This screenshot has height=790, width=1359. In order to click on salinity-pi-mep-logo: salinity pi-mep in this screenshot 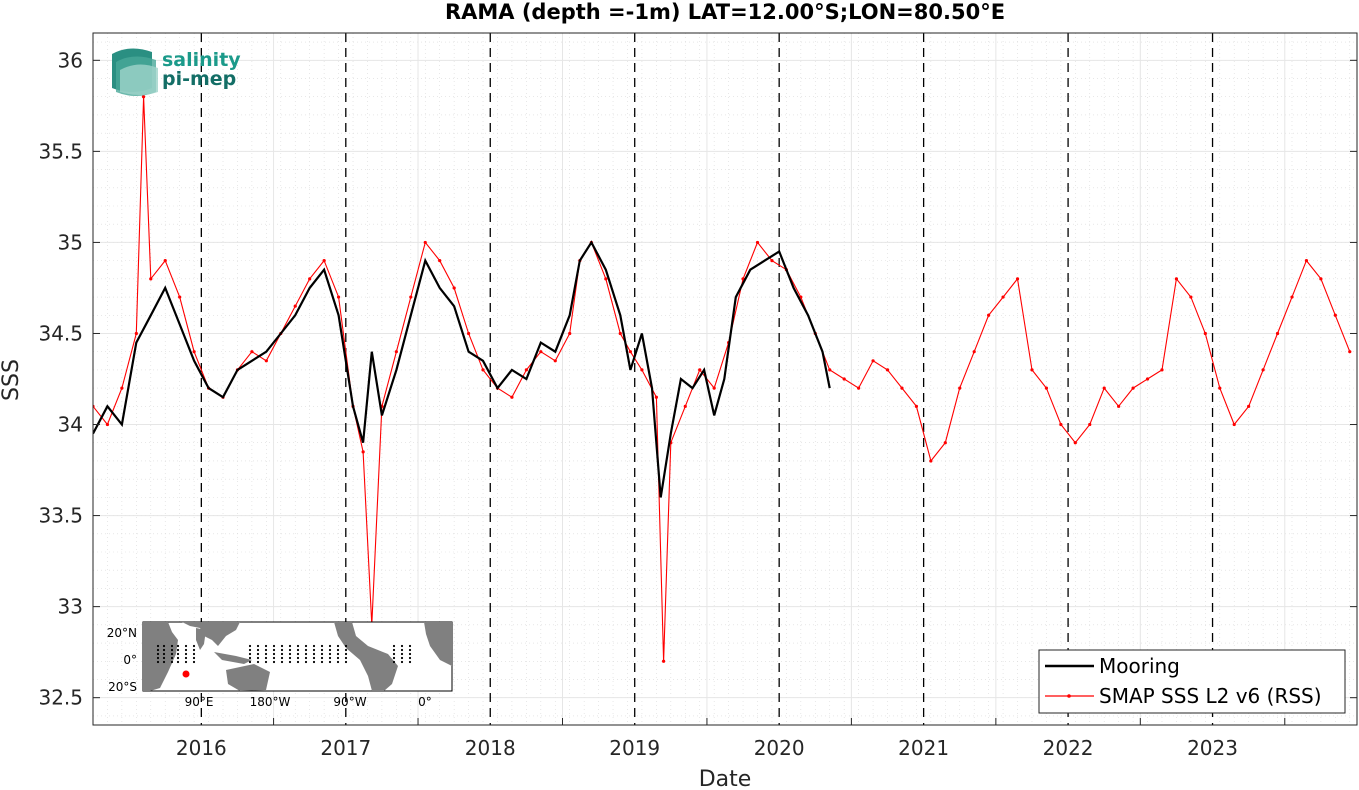, I will do `click(176, 72)`.